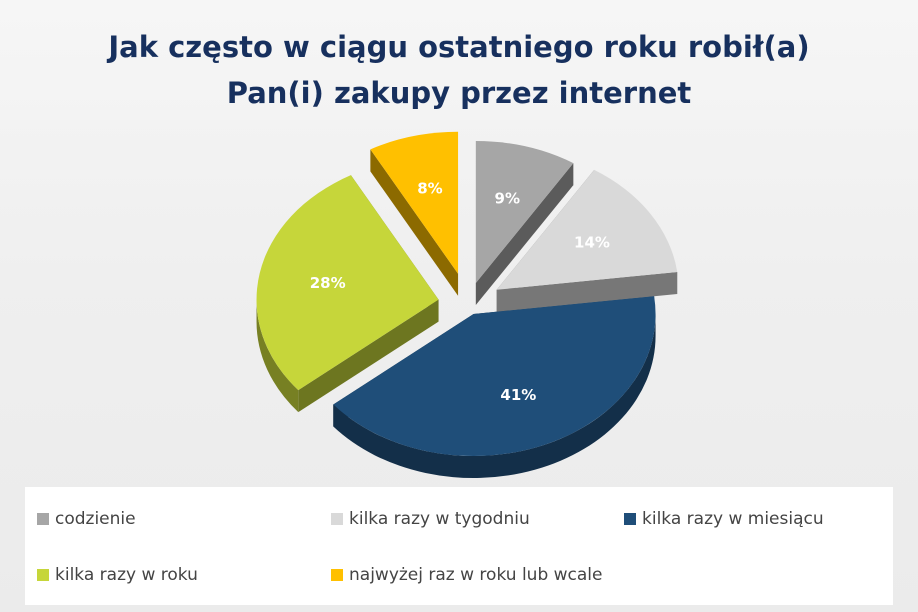 This screenshot has width=918, height=612. I want to click on legend-label: najwyżej raz w roku lub wcale, so click(476, 575).